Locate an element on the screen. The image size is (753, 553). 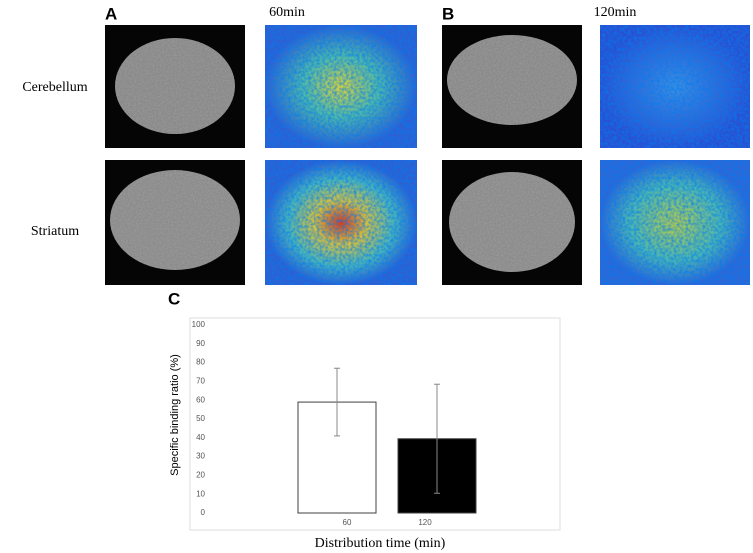
y-tick-label: 20 is located at coordinates (200, 475).